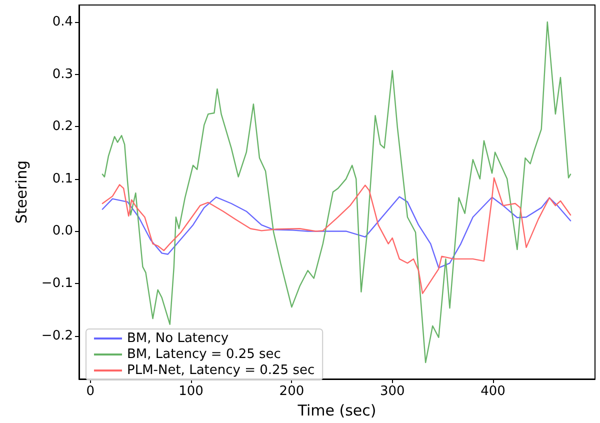 The height and width of the screenshot is (423, 600). Describe the element at coordinates (191, 391) in the screenshot. I see `x-tick-label: 100` at that location.